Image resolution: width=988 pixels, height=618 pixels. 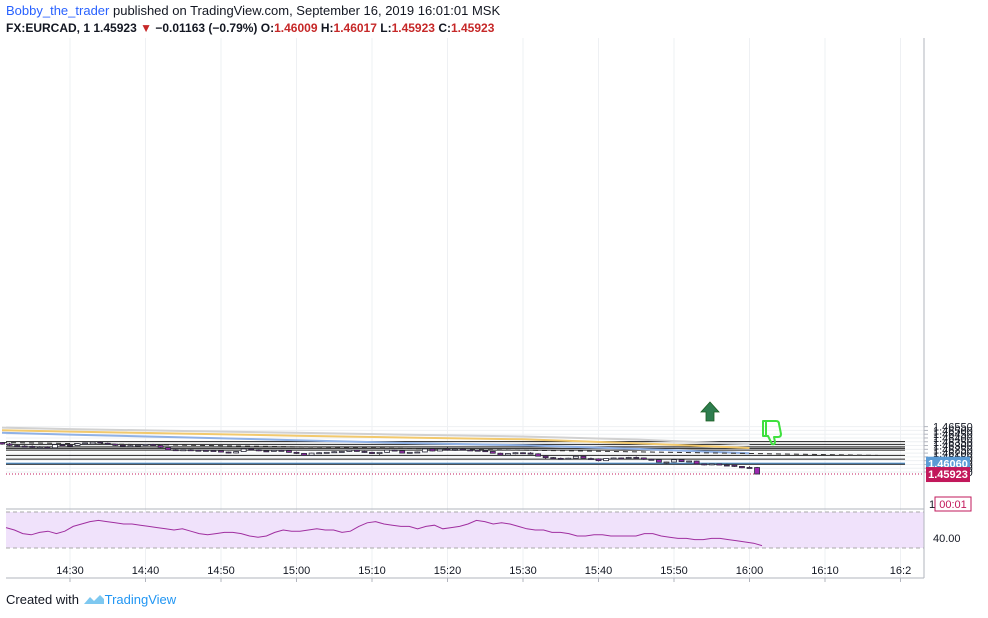 What do you see at coordinates (413, 28) in the screenshot?
I see `low-value: 1.45923` at bounding box center [413, 28].